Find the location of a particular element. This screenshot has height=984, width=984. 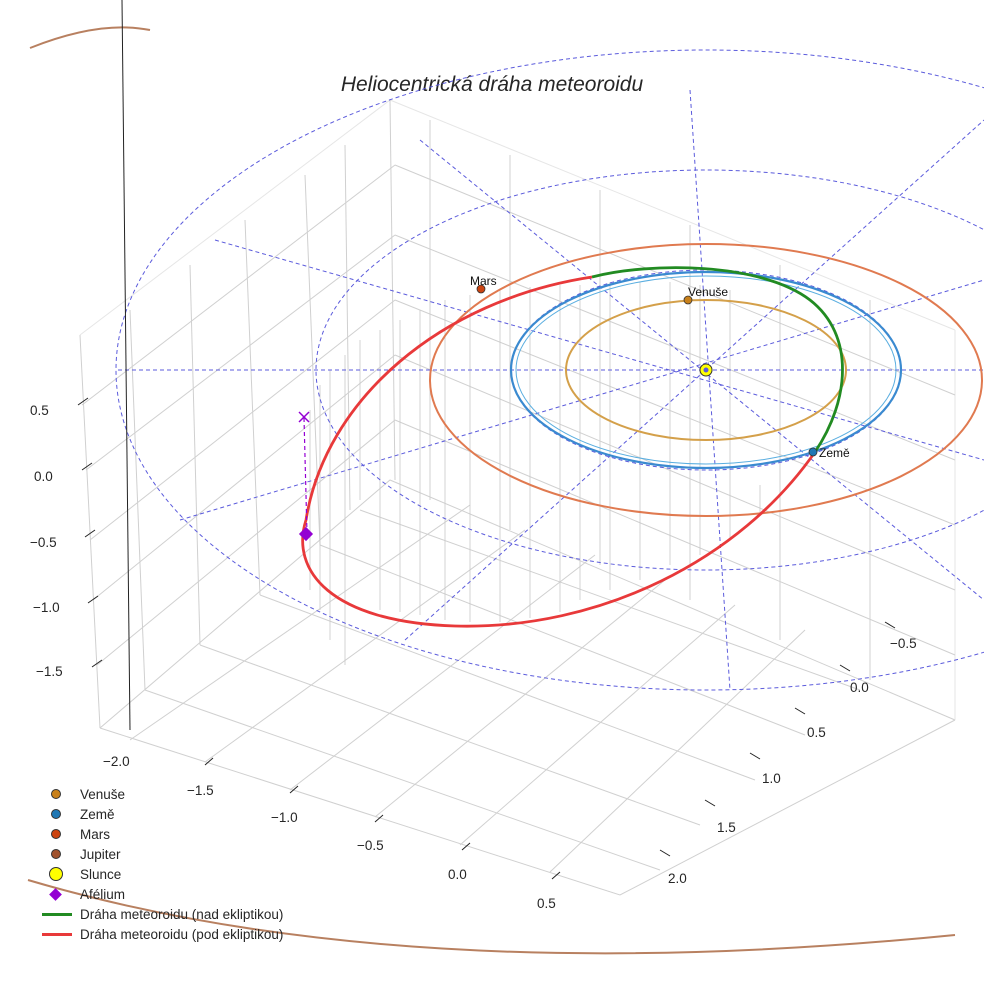

aphelion-dropline is located at coordinates (305, 476).